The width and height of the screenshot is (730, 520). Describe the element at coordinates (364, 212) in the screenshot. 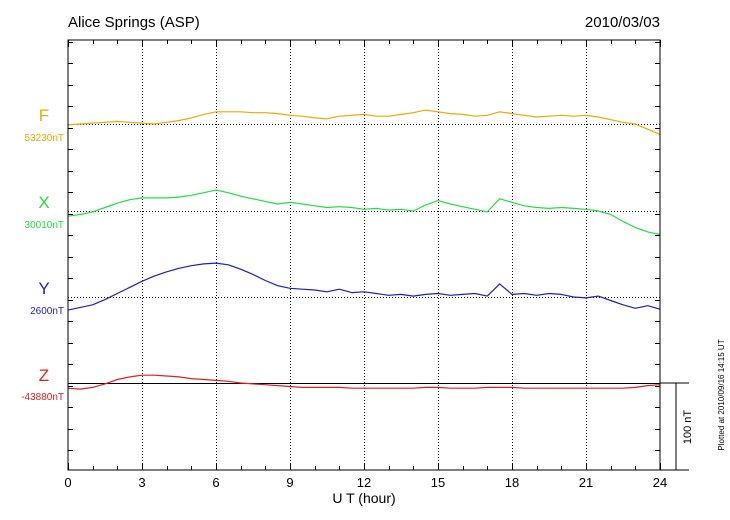

I see `series-line-x` at that location.